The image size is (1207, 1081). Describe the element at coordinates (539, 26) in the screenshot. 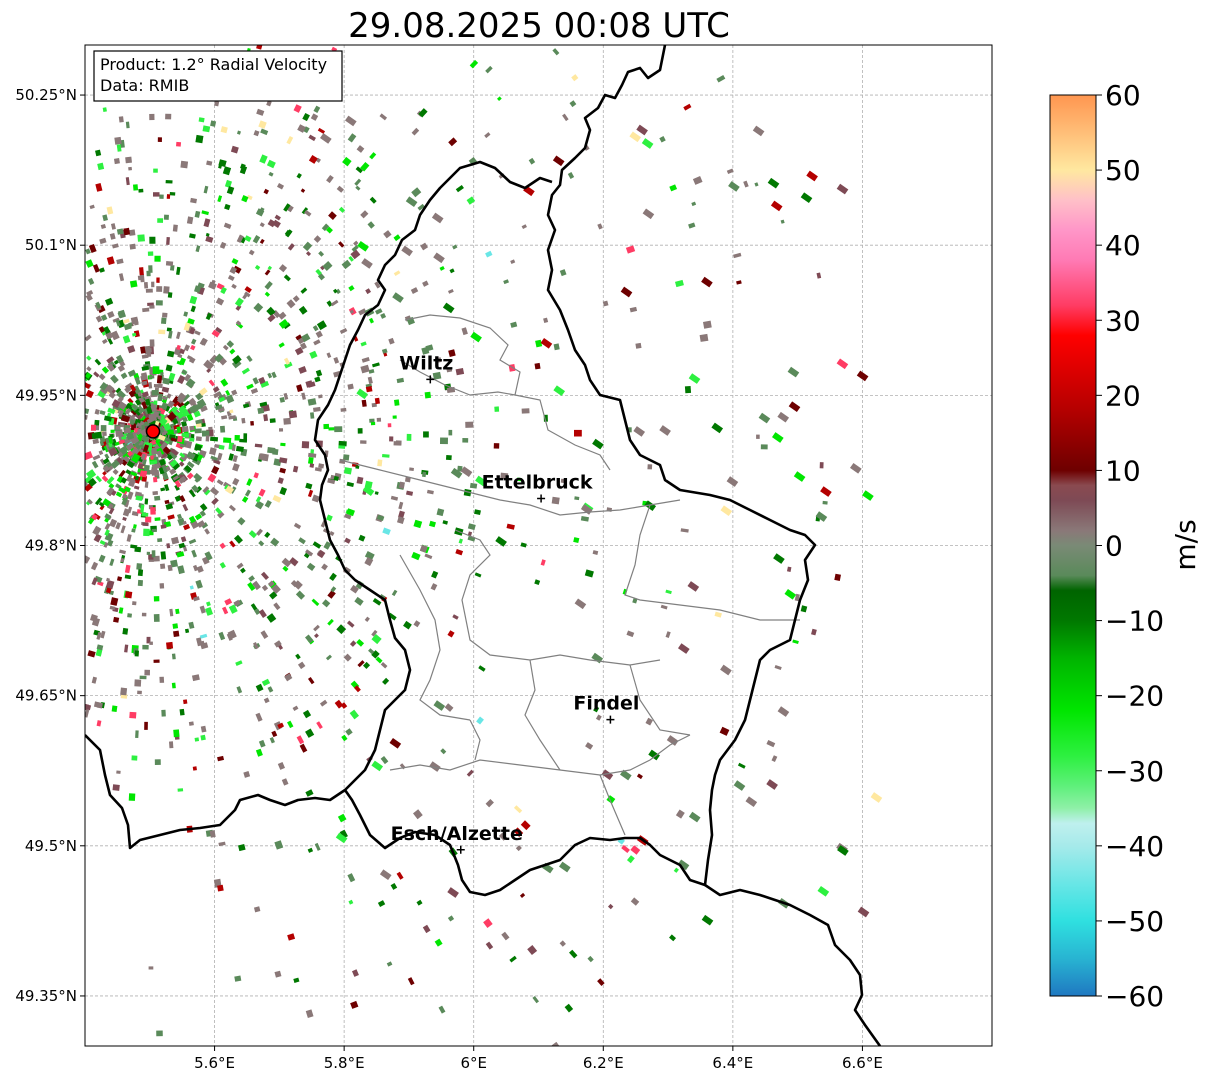

I see `map-title: 29.08.2025 00:08 UTC` at that location.